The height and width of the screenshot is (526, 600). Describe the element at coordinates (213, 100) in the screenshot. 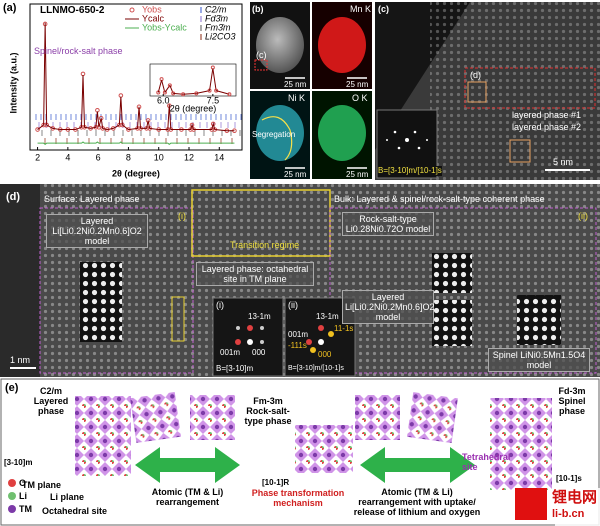

I see `inset-tick-label: 7.5` at that location.